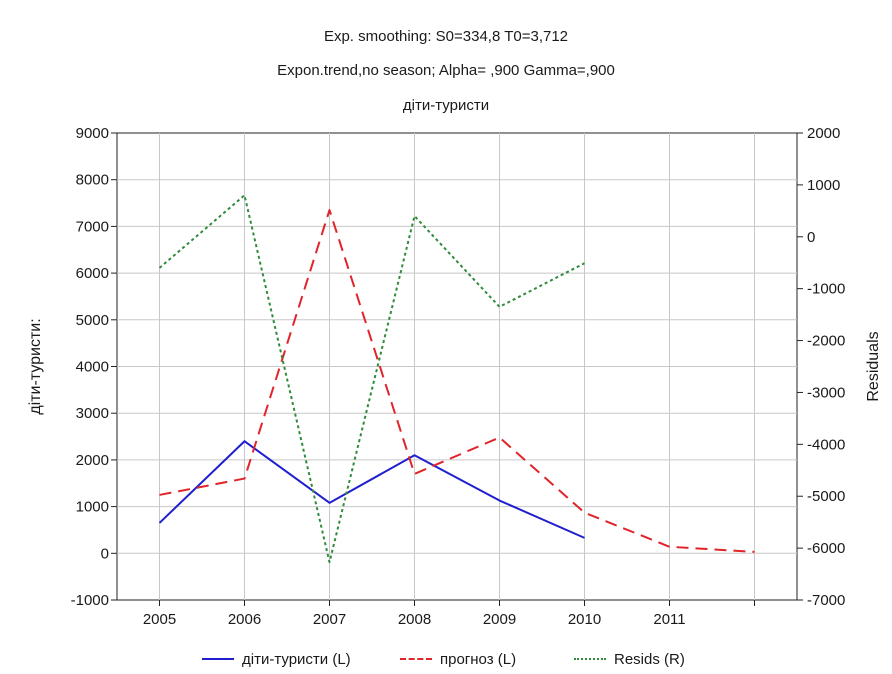  I want to click on legend-item-series-3: Resids (R), so click(629, 659).